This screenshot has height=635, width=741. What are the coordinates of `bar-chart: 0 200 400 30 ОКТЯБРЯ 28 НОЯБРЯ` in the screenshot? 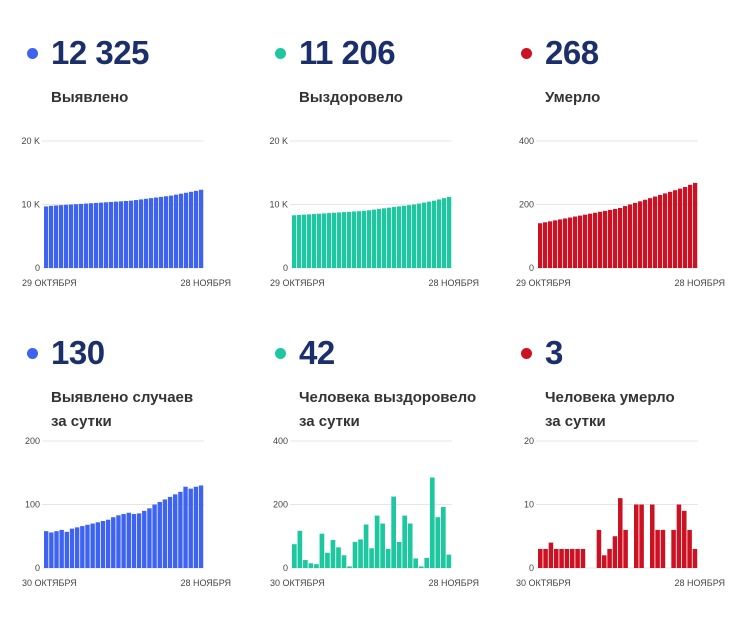 It's located at (374, 512).